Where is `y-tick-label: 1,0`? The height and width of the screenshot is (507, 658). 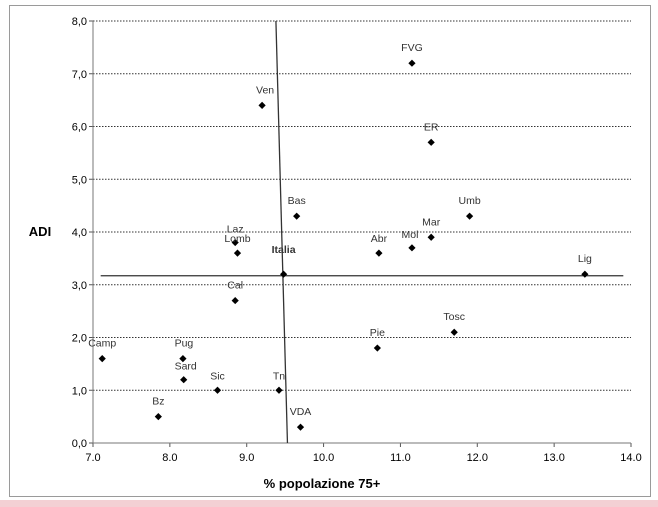
y-tick-label: 1,0 is located at coordinates (79, 391).